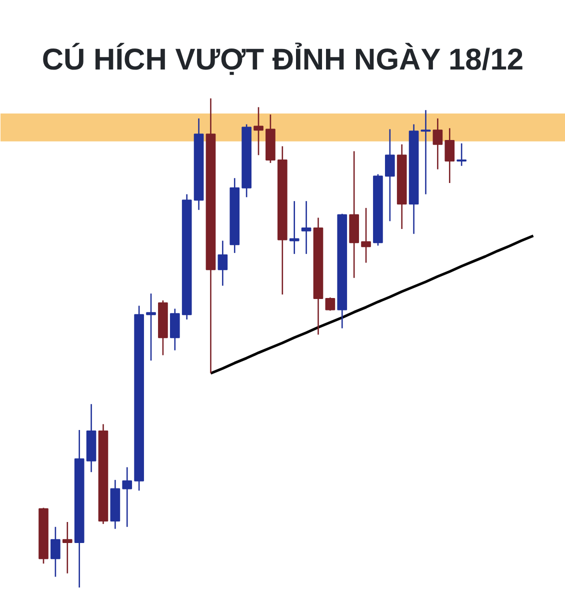  What do you see at coordinates (283, 59) in the screenshot?
I see `chart-title: CÚ HÍCH VƯỢT ĐỈNH NGÀY 18/12` at bounding box center [283, 59].